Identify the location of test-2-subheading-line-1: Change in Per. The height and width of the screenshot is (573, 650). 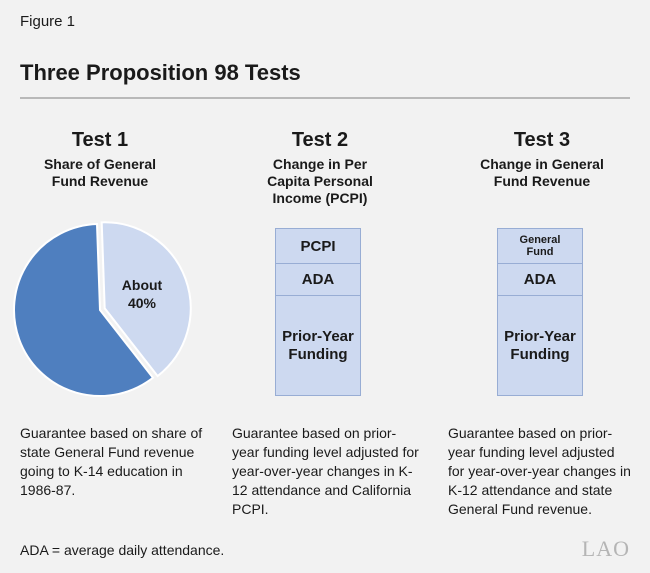
(320, 164).